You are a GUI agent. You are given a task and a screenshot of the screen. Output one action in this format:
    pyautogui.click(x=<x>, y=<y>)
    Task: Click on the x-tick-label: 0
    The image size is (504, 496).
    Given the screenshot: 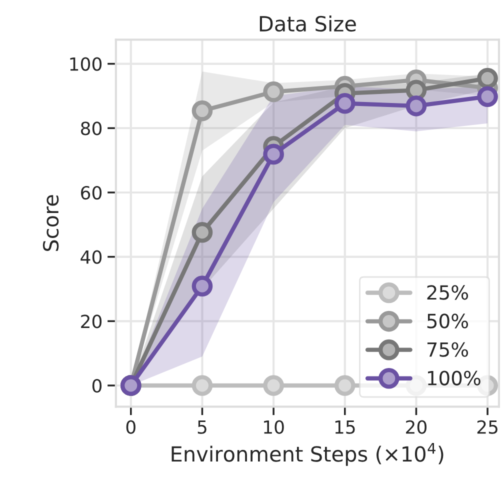 What is the action you would take?
    pyautogui.click(x=131, y=427)
    